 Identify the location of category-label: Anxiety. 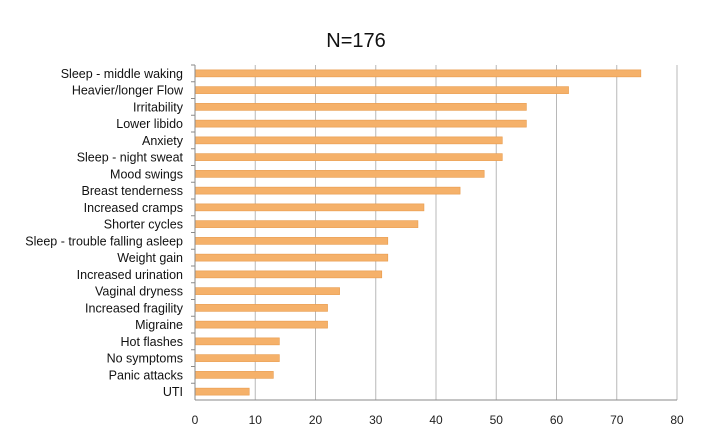
(163, 141).